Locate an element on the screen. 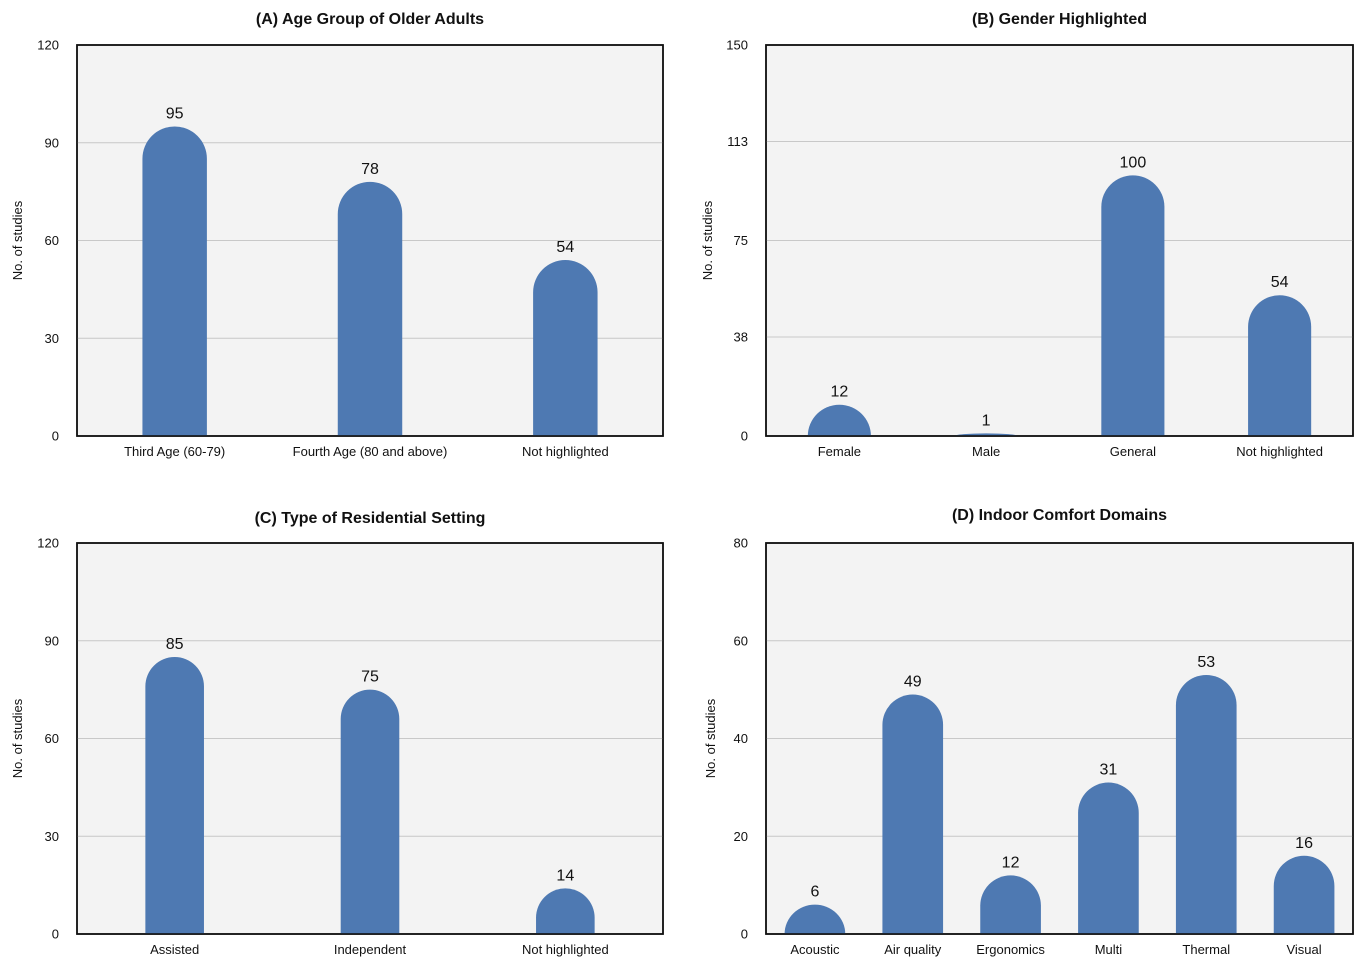 This screenshot has height=960, width=1355. data-label: 75 is located at coordinates (370, 677).